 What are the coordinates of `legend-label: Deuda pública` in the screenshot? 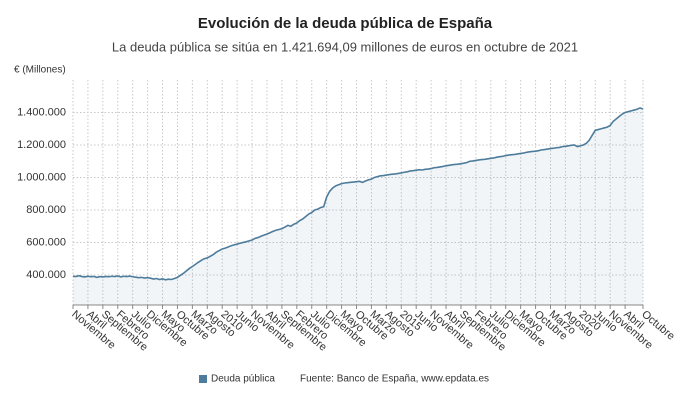 It's located at (243, 379).